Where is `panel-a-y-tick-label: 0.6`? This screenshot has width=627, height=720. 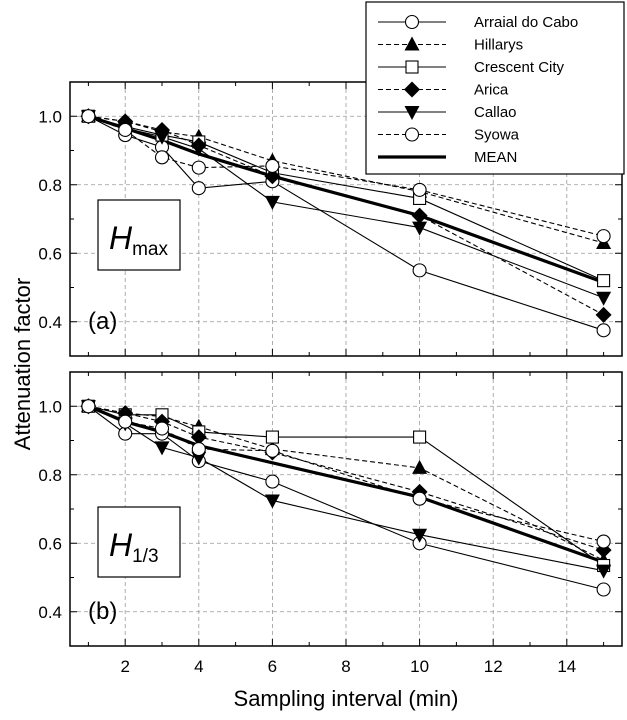 panel-a-y-tick-label: 0.6 is located at coordinates (50, 253).